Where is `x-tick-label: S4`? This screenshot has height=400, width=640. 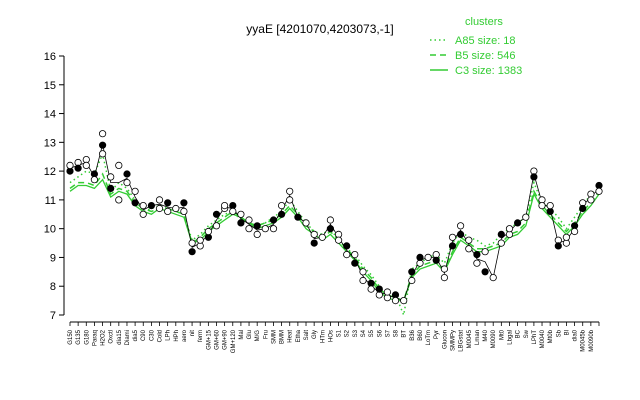
x-tick-label: S4 is located at coordinates (364, 333).